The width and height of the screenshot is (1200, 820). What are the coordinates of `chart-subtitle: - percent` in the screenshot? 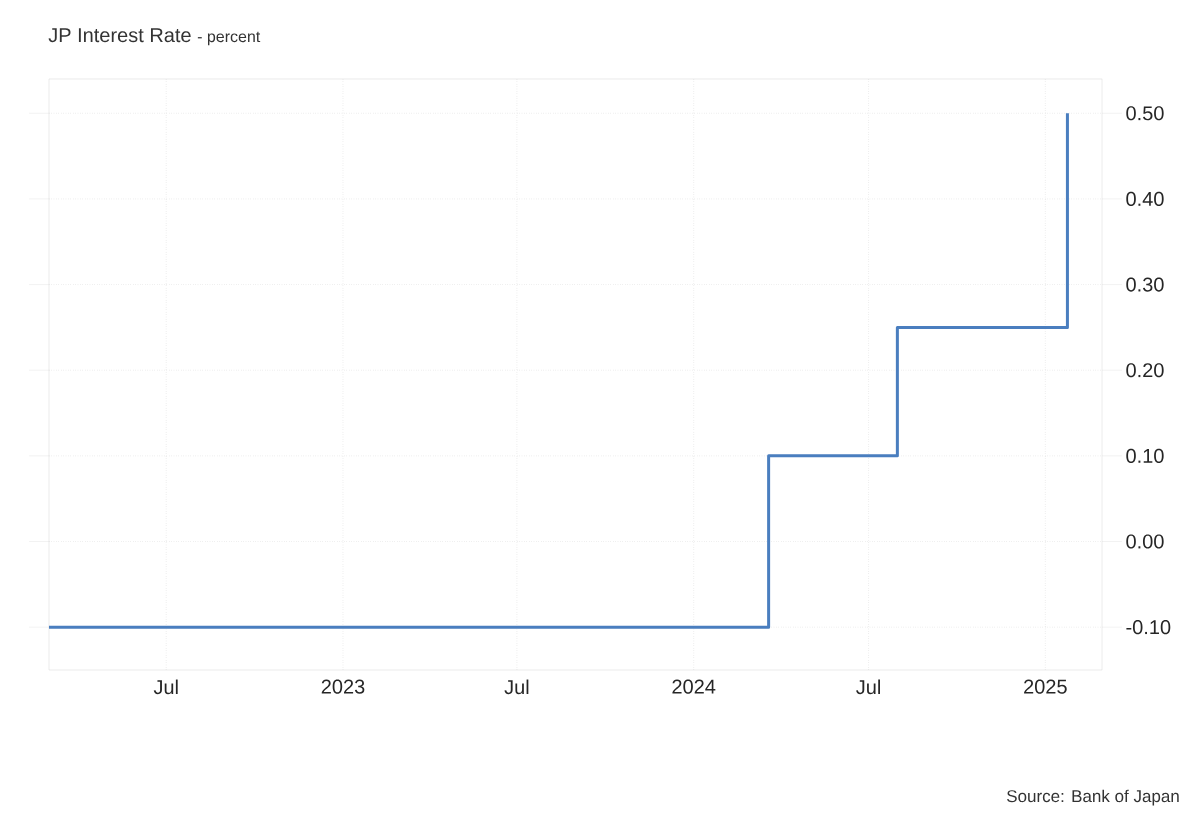 It's located at (229, 38).